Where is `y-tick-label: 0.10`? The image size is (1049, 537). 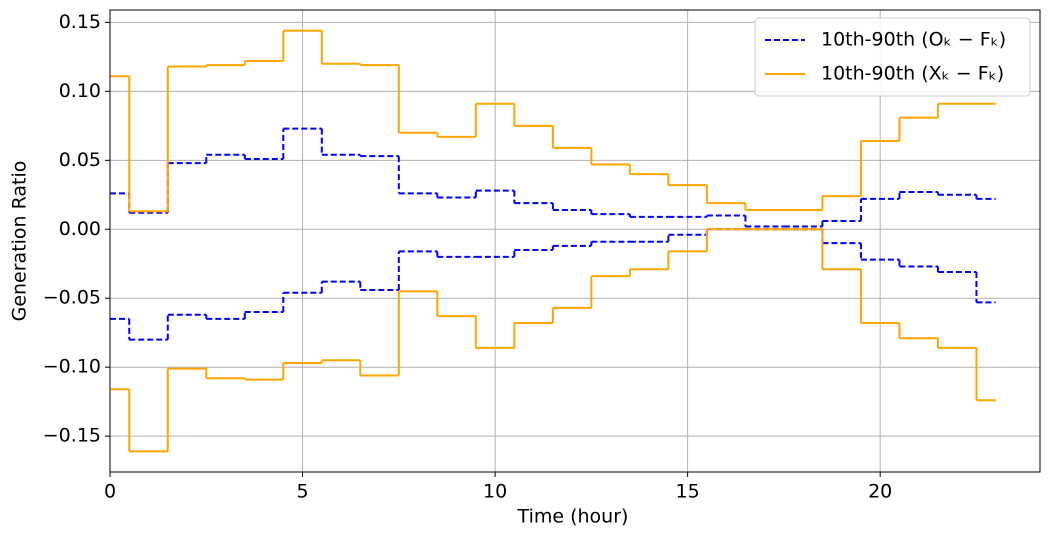 y-tick-label: 0.10 is located at coordinates (80, 91).